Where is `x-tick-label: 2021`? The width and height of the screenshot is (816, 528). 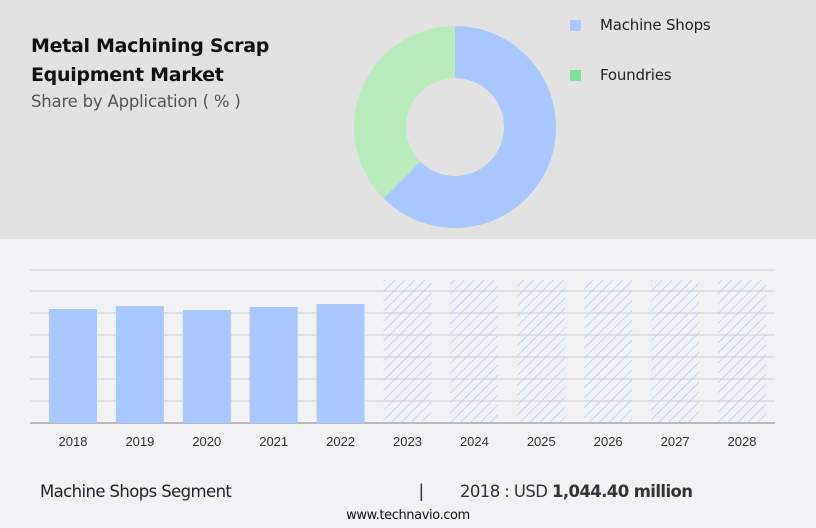
x-tick-label: 2021 is located at coordinates (273, 441).